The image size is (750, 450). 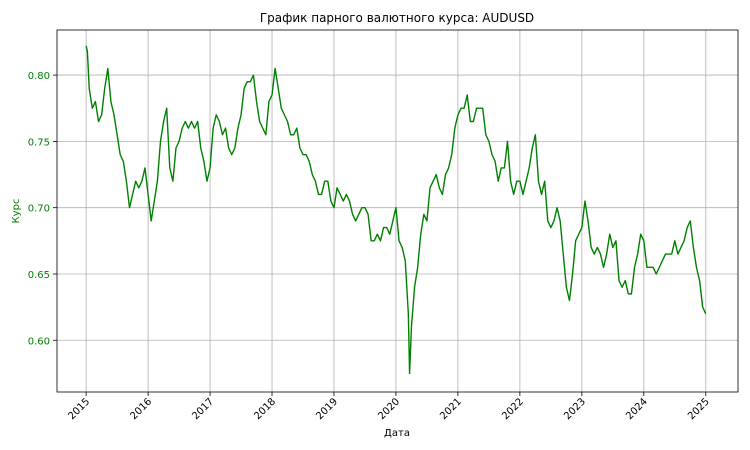 What do you see at coordinates (451, 409) in the screenshot?
I see `x-tick-label: 2021` at bounding box center [451, 409].